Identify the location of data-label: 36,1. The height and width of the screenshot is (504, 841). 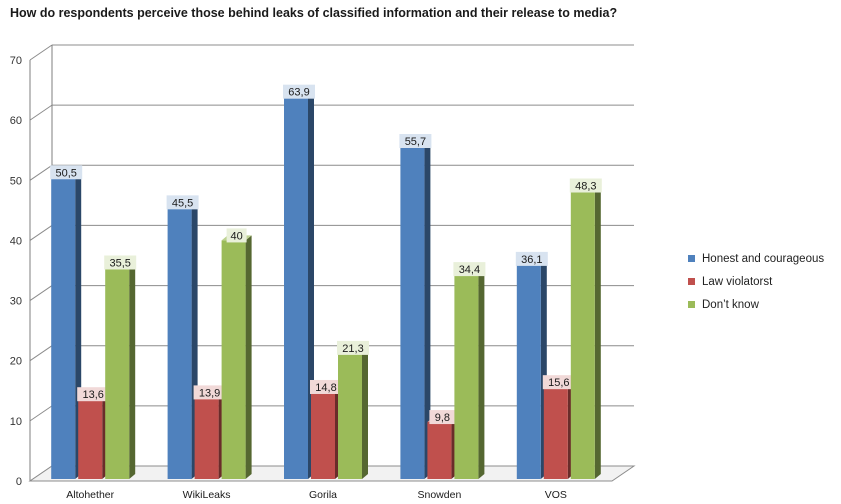
(531, 260).